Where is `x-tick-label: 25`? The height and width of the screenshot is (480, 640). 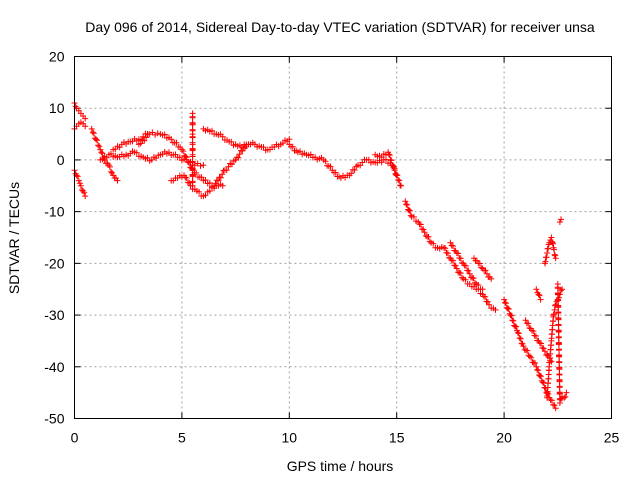 x-tick-label: 25 is located at coordinates (612, 438).